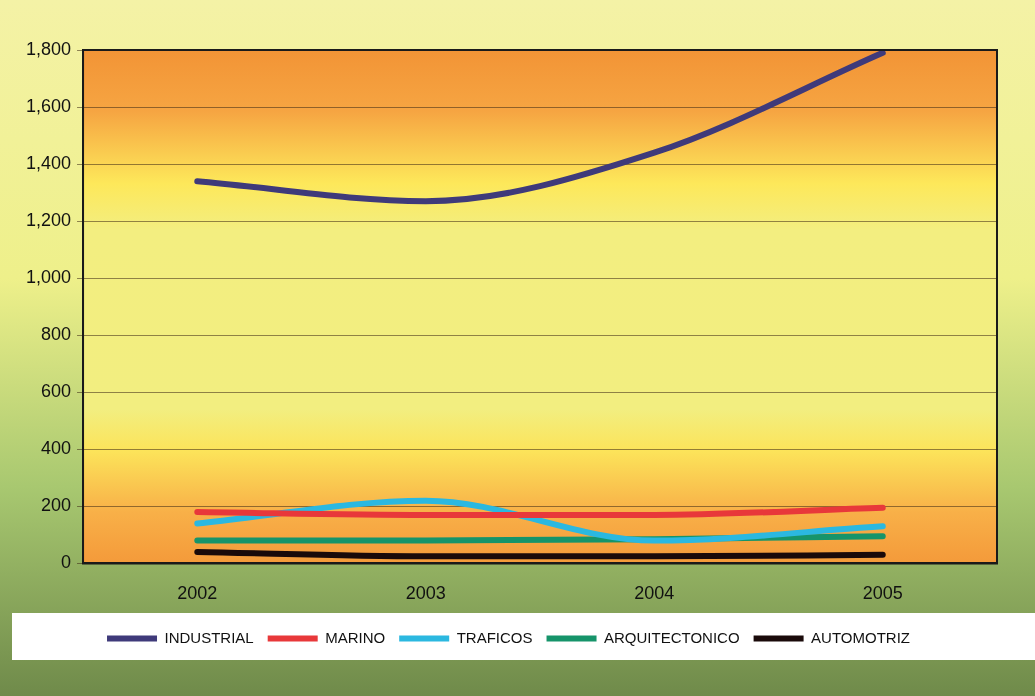  What do you see at coordinates (49, 106) in the screenshot?
I see `y-tick-label: 1,600` at bounding box center [49, 106].